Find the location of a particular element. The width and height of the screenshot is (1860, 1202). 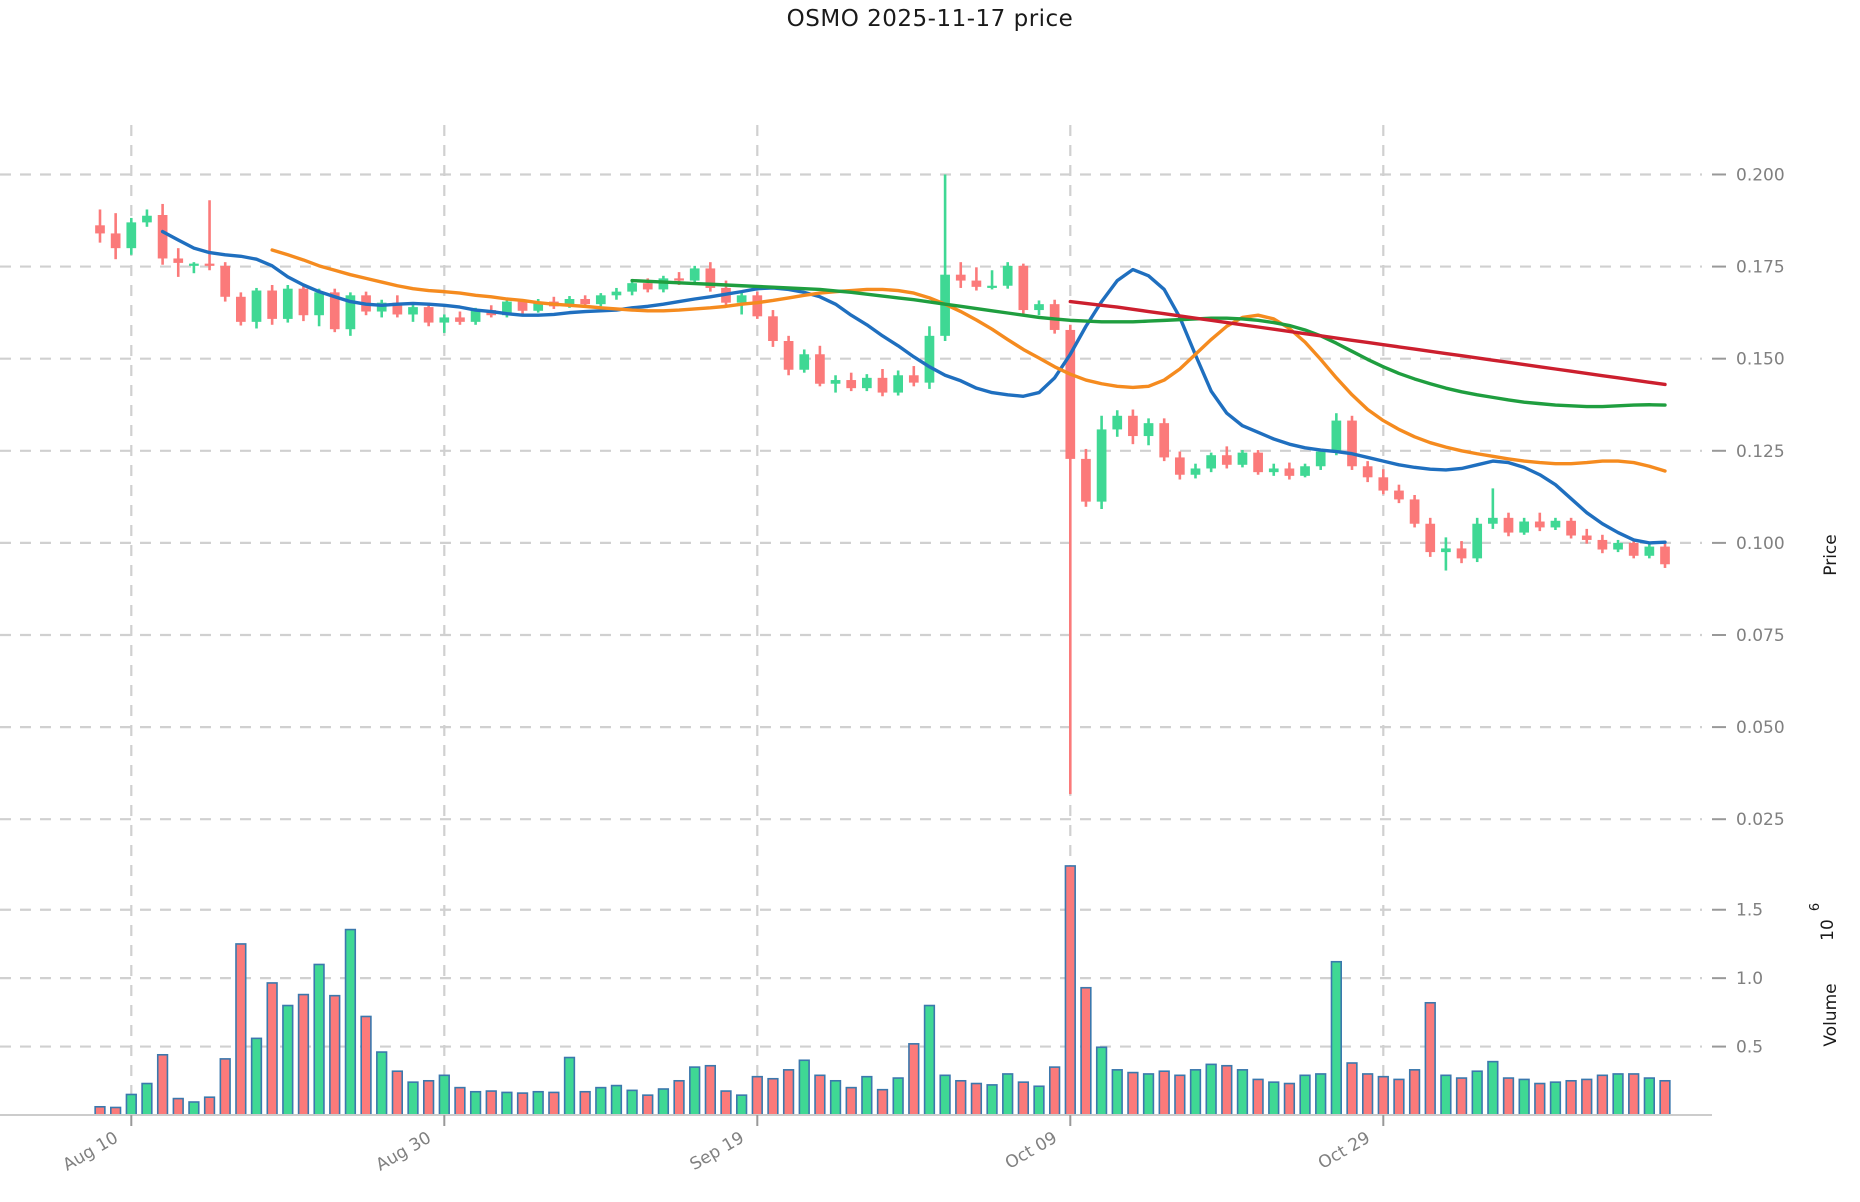

tick-label-date: Oct 29 is located at coordinates (1344, 1151).